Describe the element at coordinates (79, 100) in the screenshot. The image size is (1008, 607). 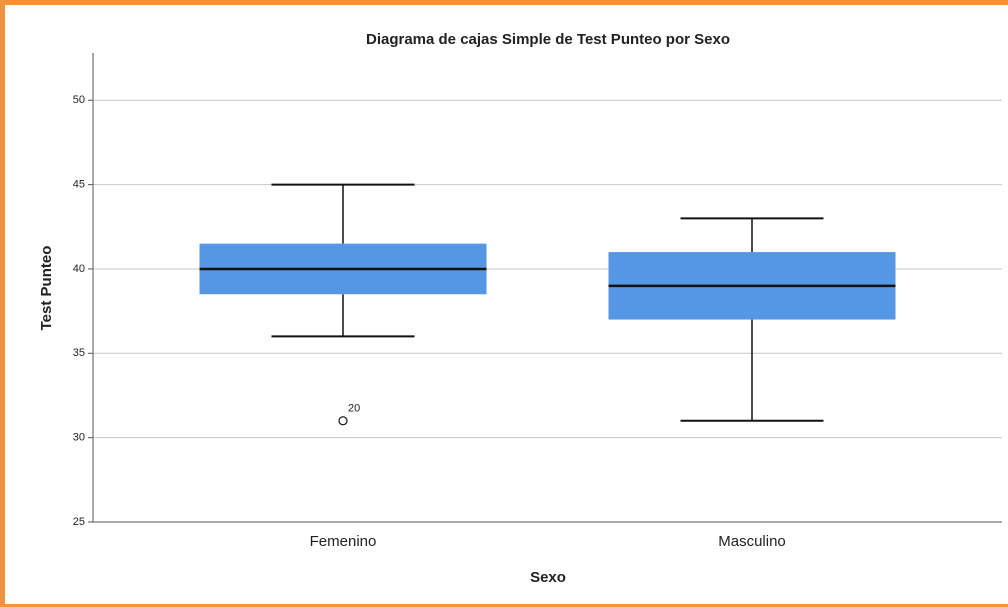
I see `y-tick-label: 50` at that location.